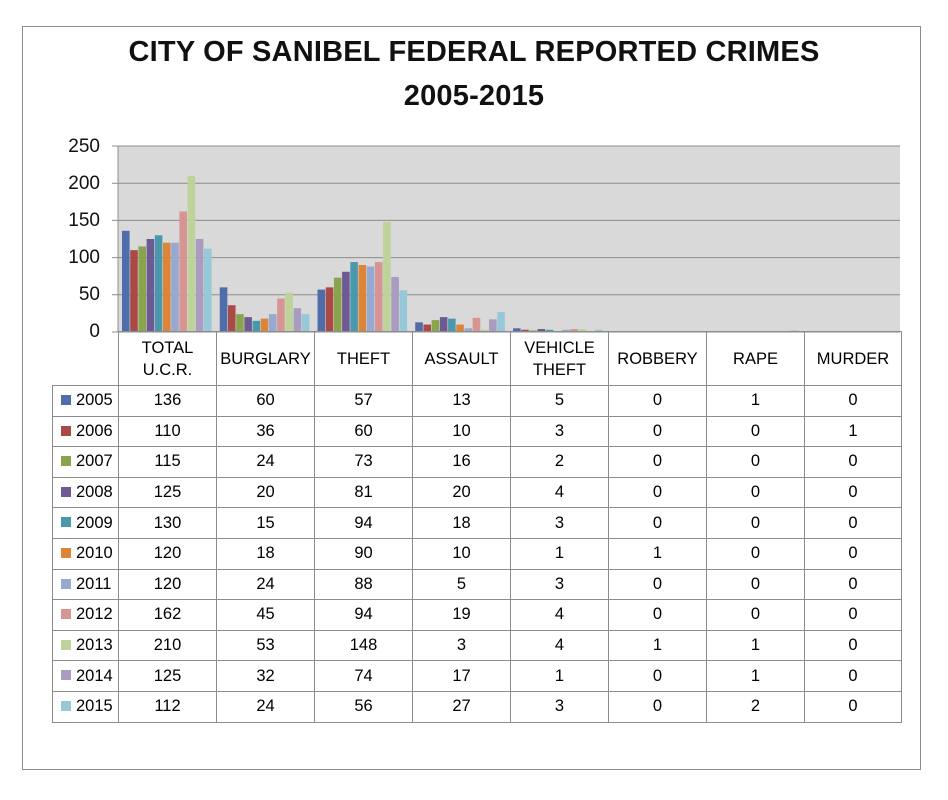  Describe the element at coordinates (461, 523) in the screenshot. I see `table-cell: 18` at that location.